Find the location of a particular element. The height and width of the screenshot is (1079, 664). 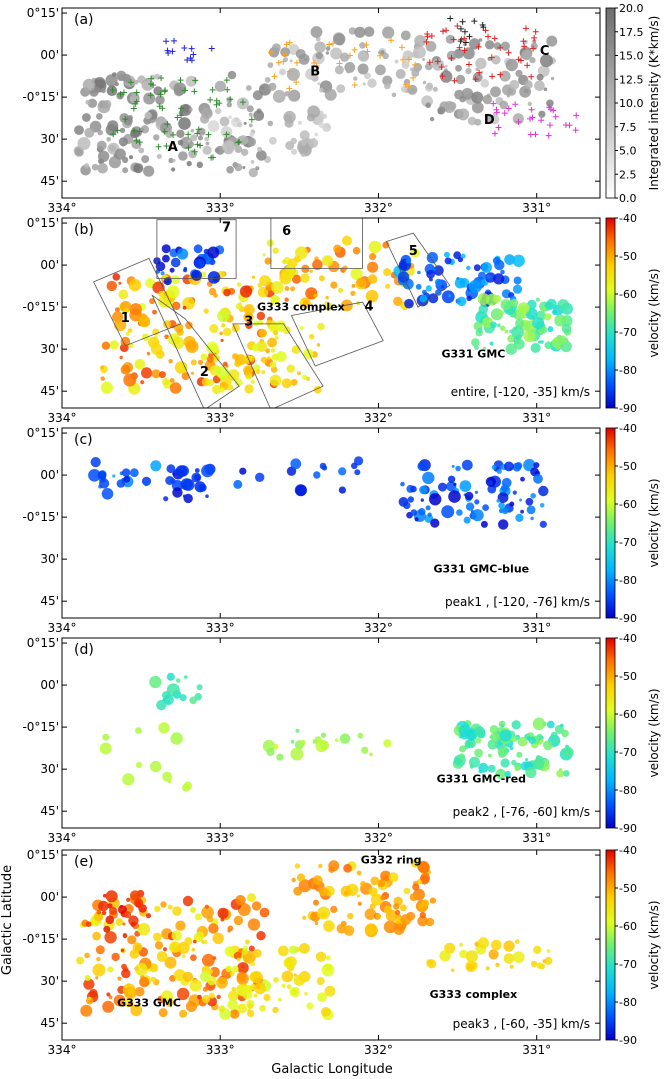

x-tick-label: 332° is located at coordinates (378, 1050).